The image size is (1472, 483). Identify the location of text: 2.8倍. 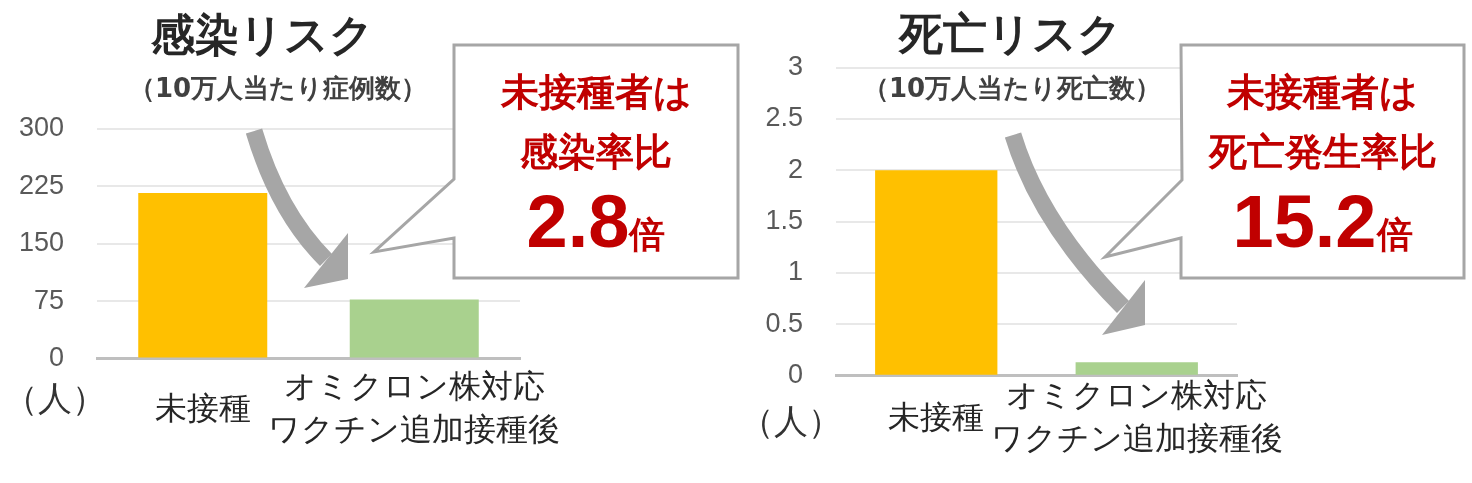
(596, 222).